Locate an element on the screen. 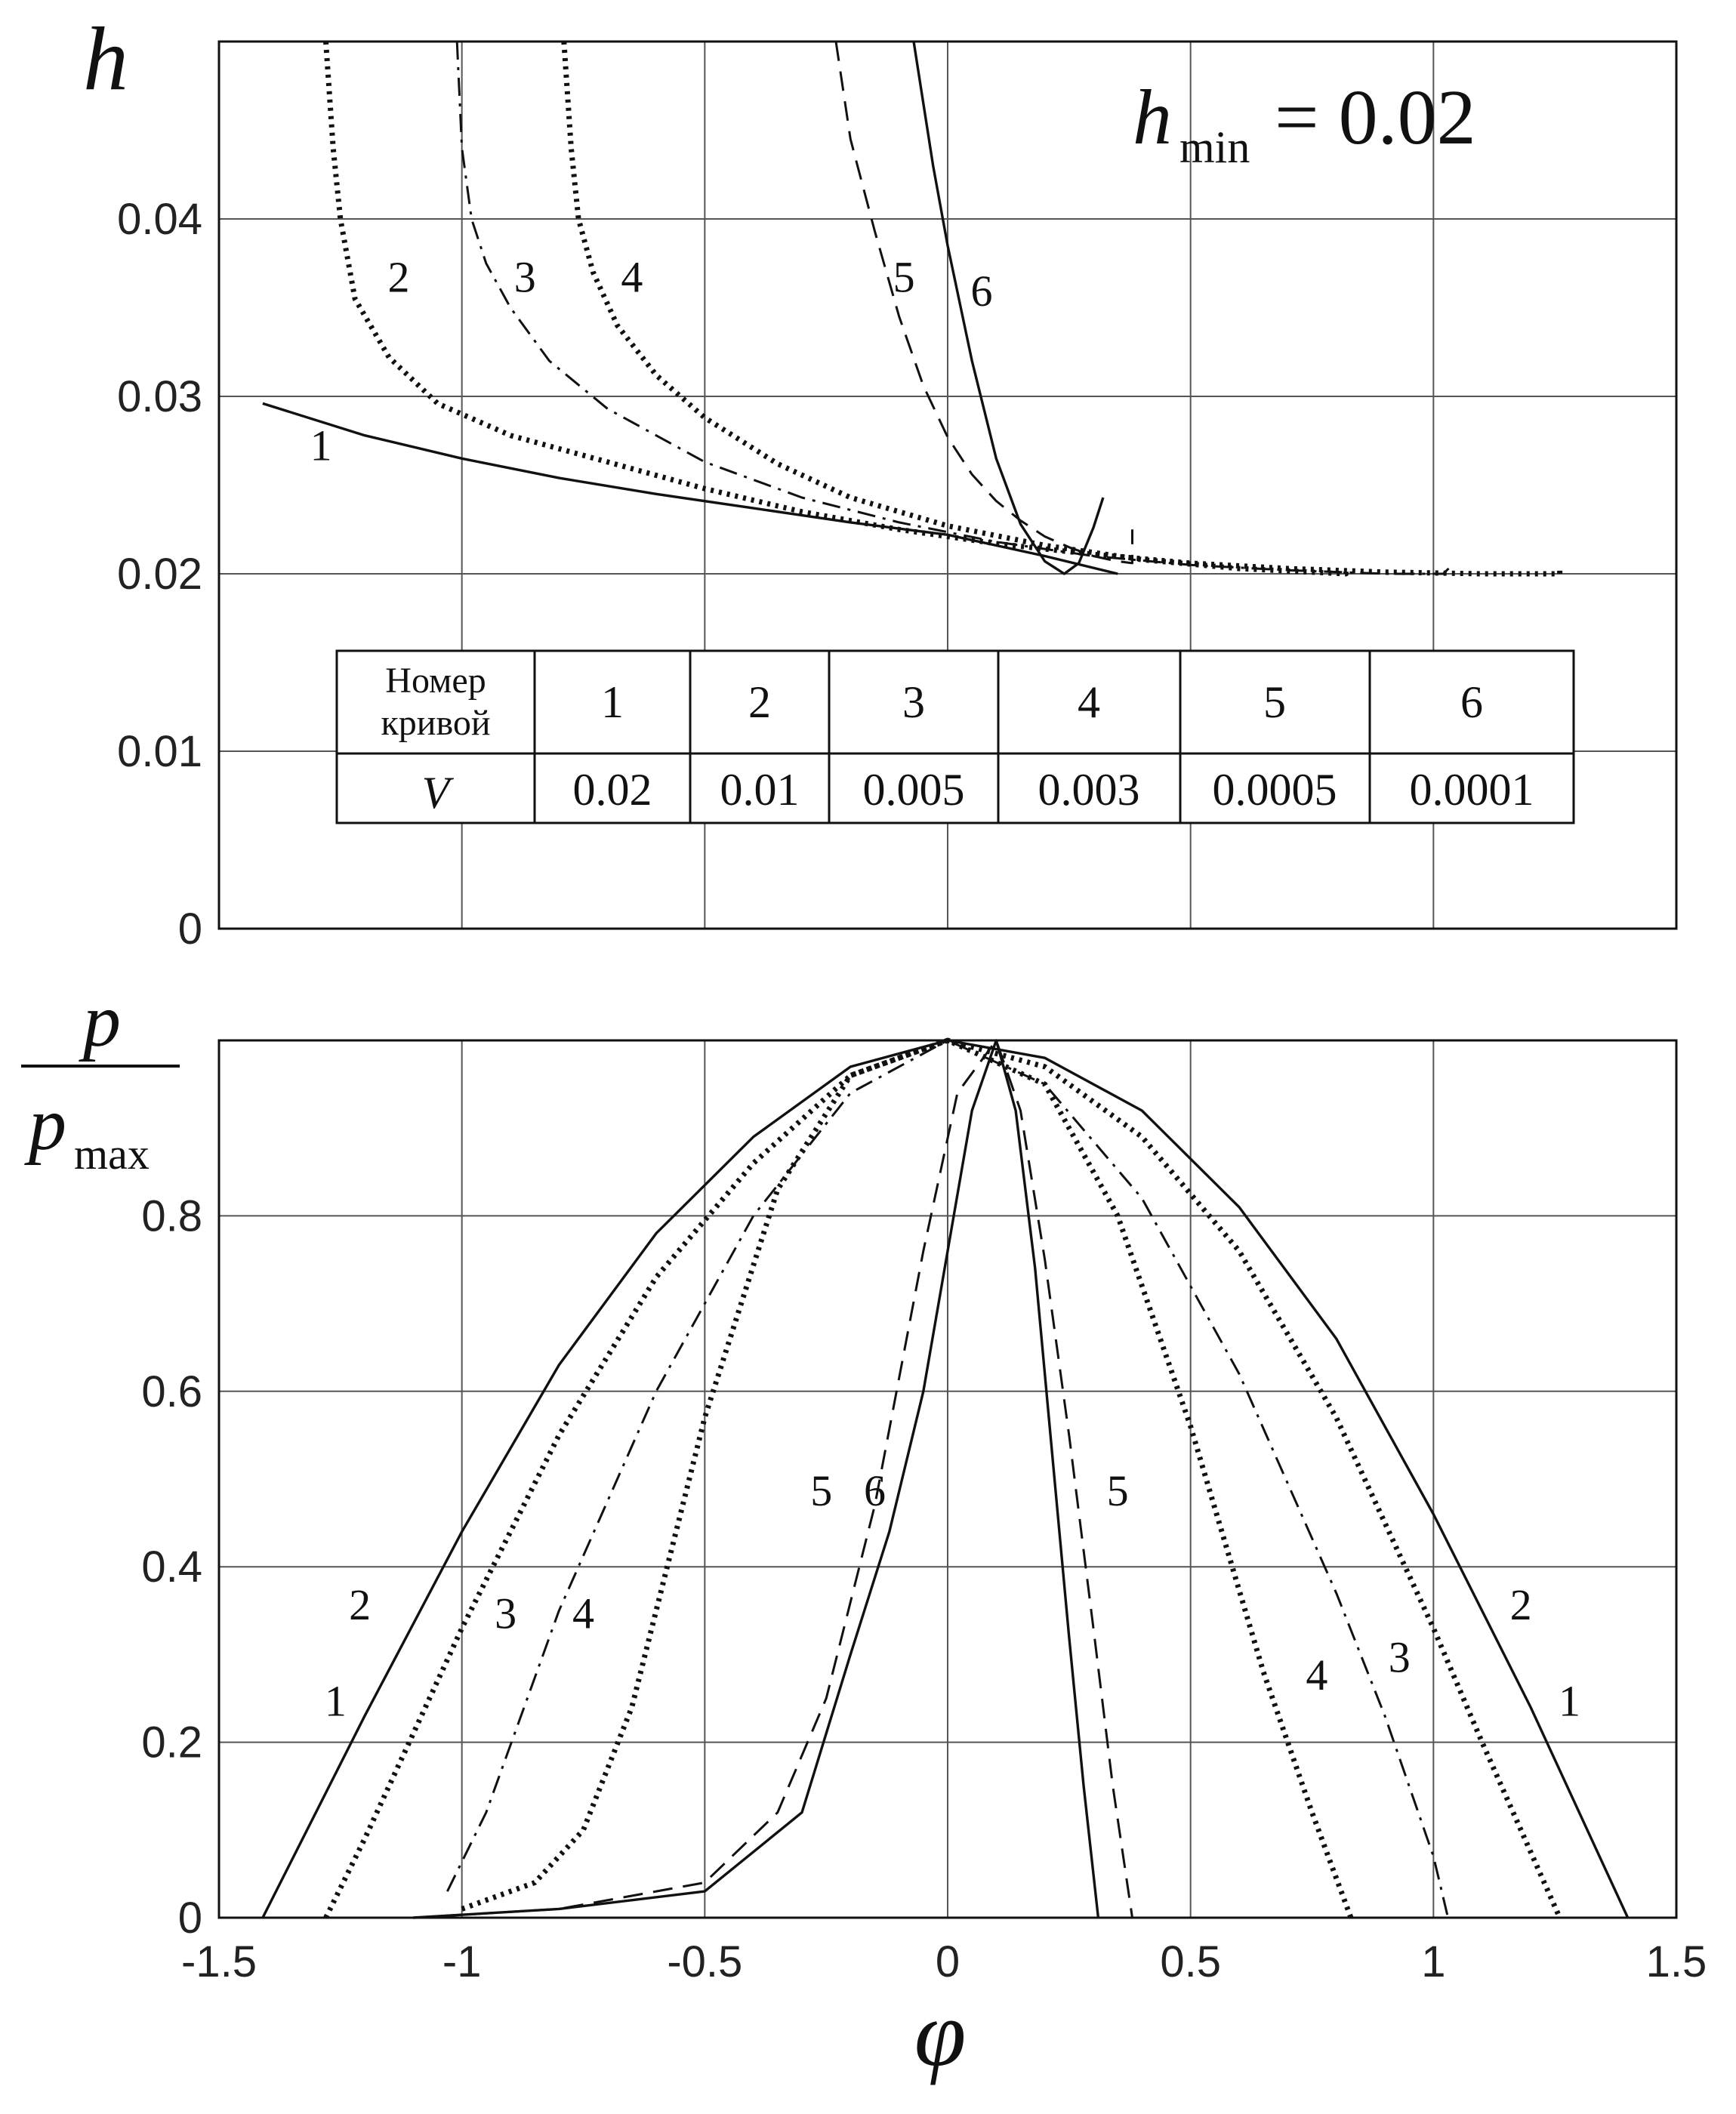 This screenshot has height=2114, width=1736. hmin-symbol: h is located at coordinates (1152, 118).